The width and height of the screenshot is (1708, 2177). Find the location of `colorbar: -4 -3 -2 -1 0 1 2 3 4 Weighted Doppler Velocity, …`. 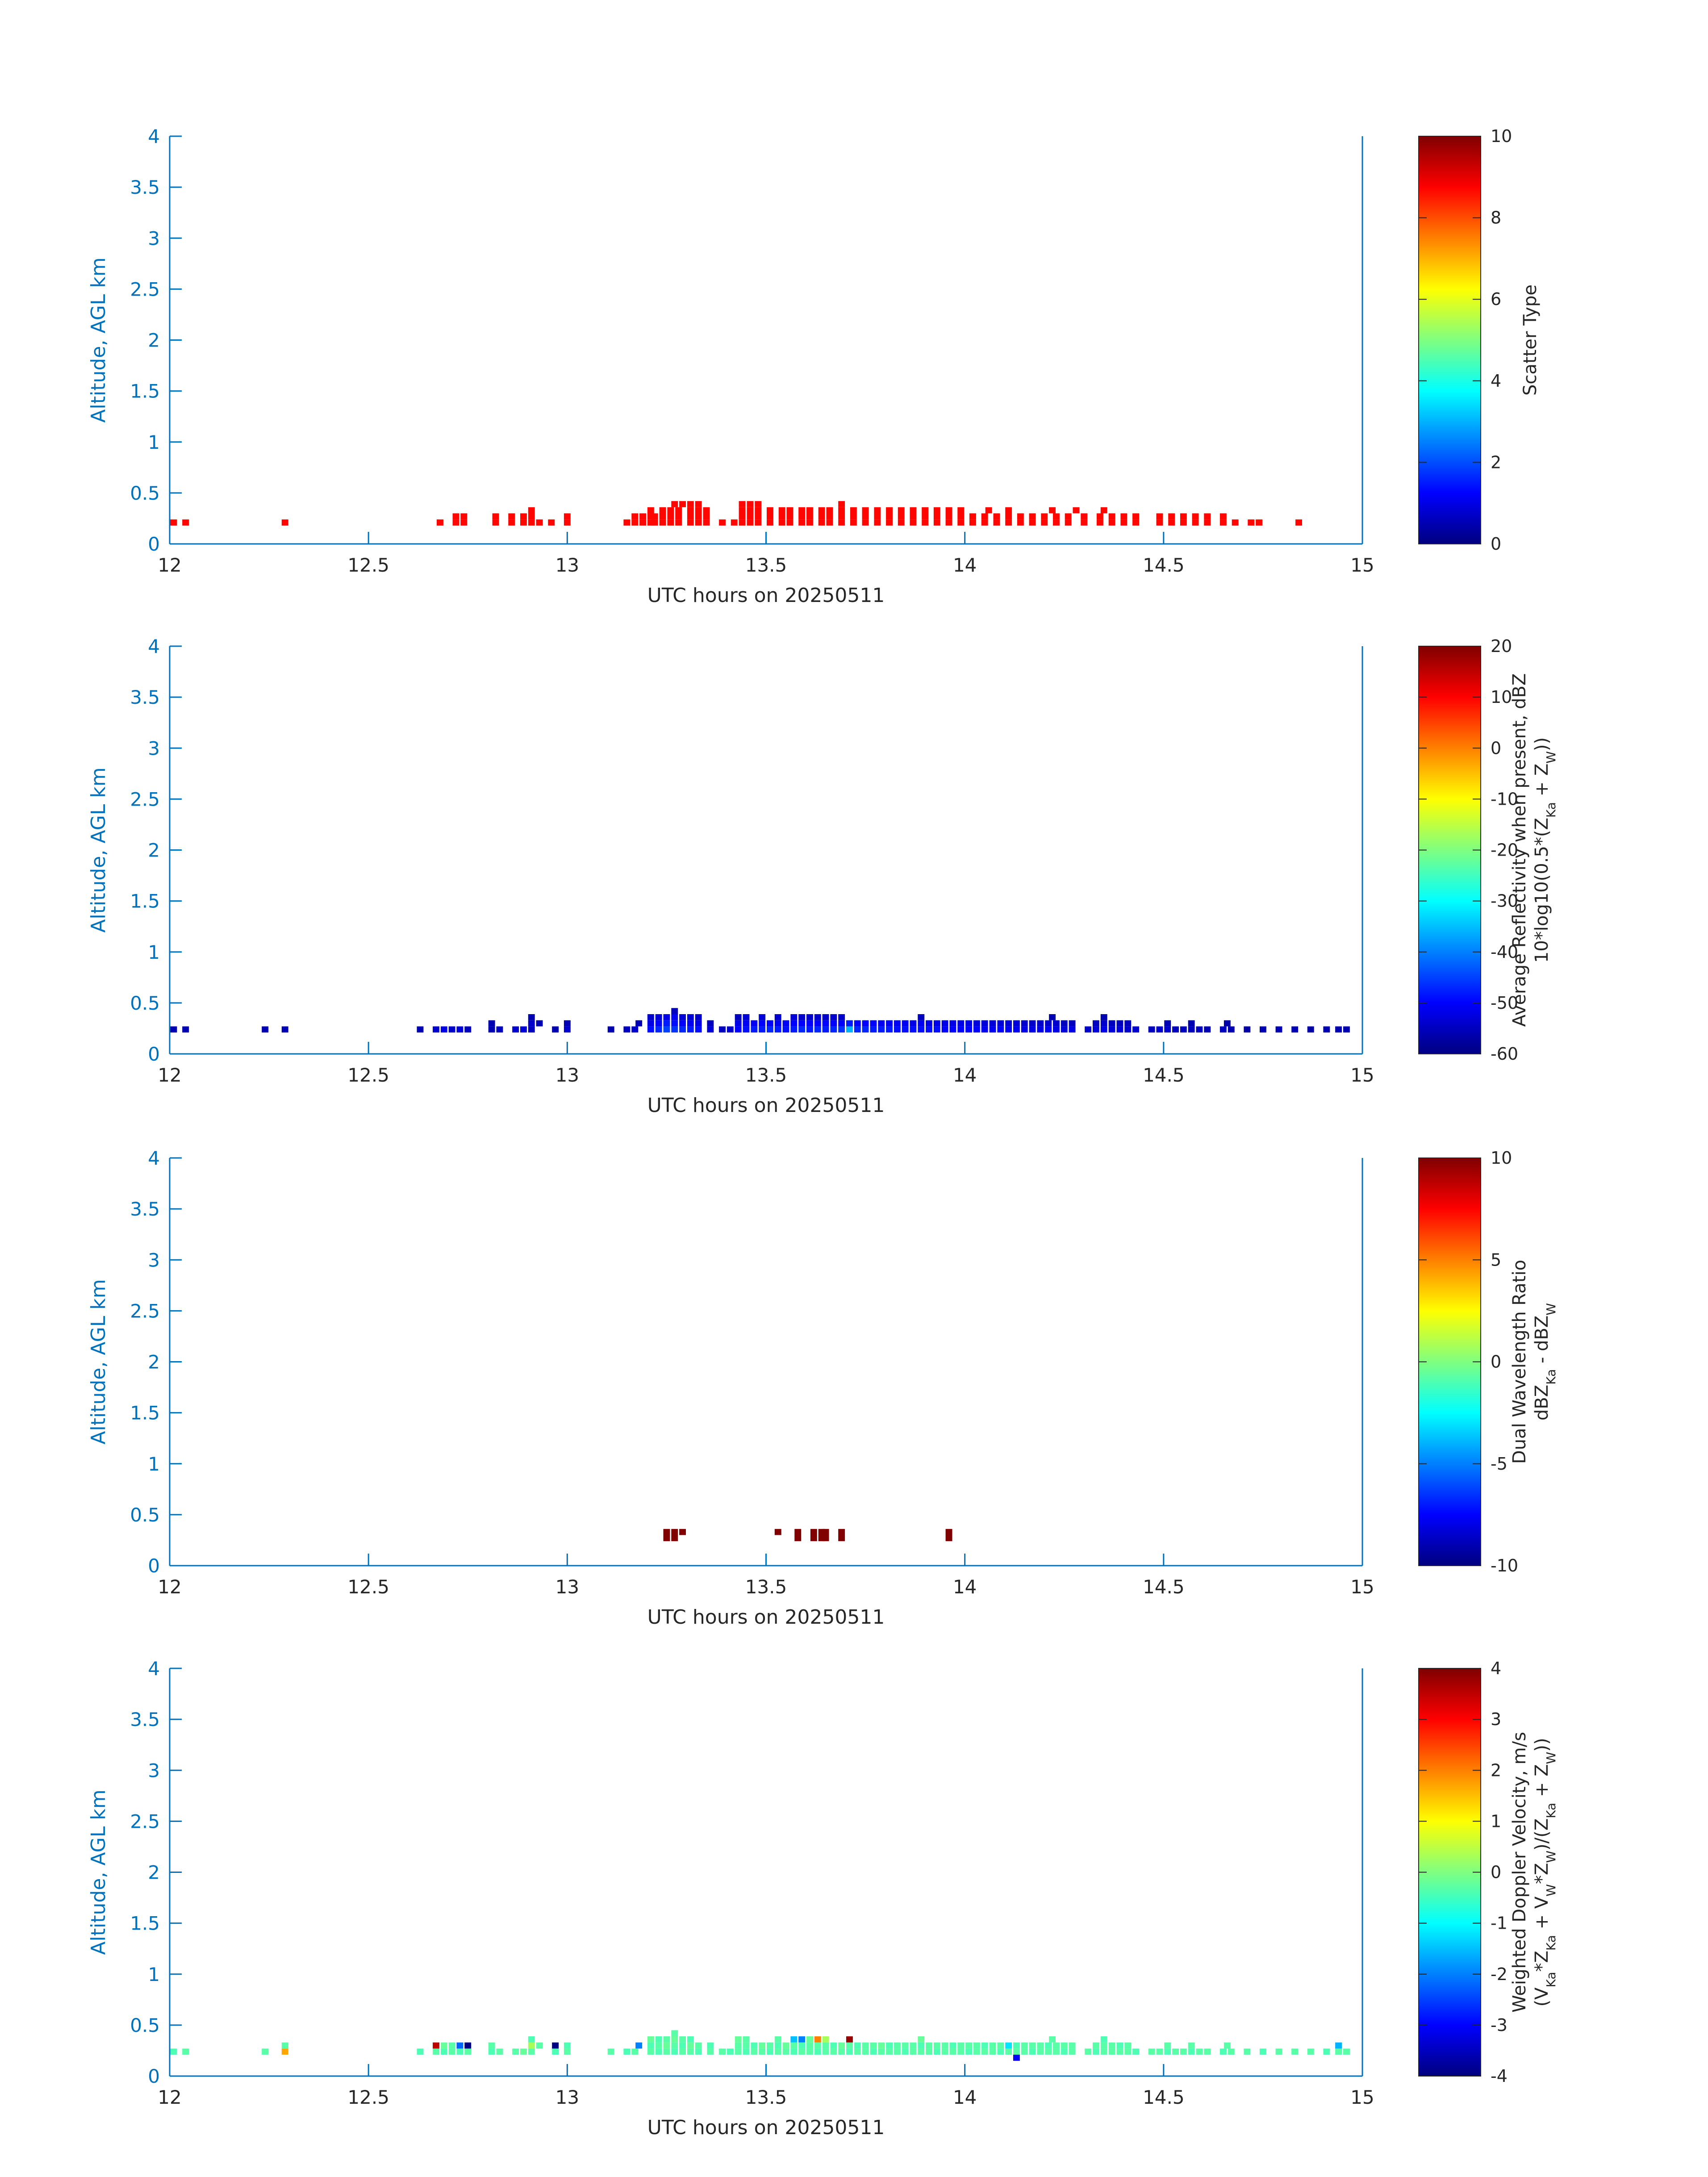

colorbar: -4 -3 -2 -1 0 1 2 3 4 Weighted Doppler Velocity, … is located at coordinates (1488, 1872).